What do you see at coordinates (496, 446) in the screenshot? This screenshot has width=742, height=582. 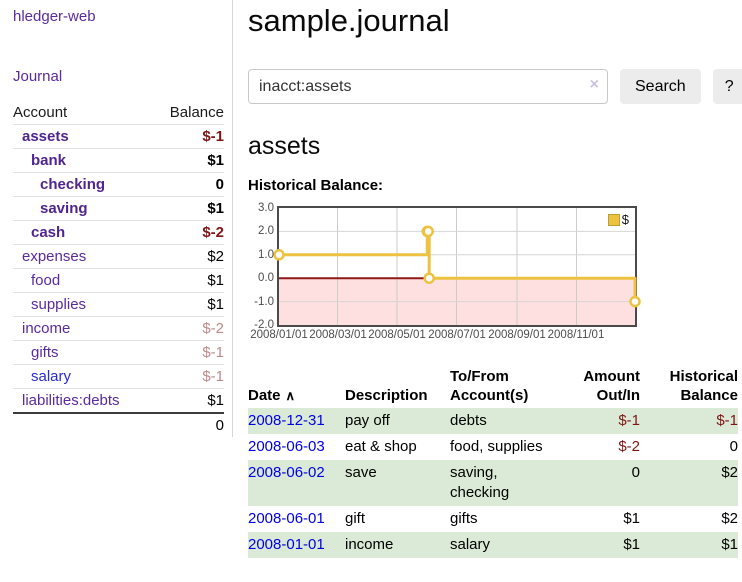 I see `transaction-accounts: food, supplies` at bounding box center [496, 446].